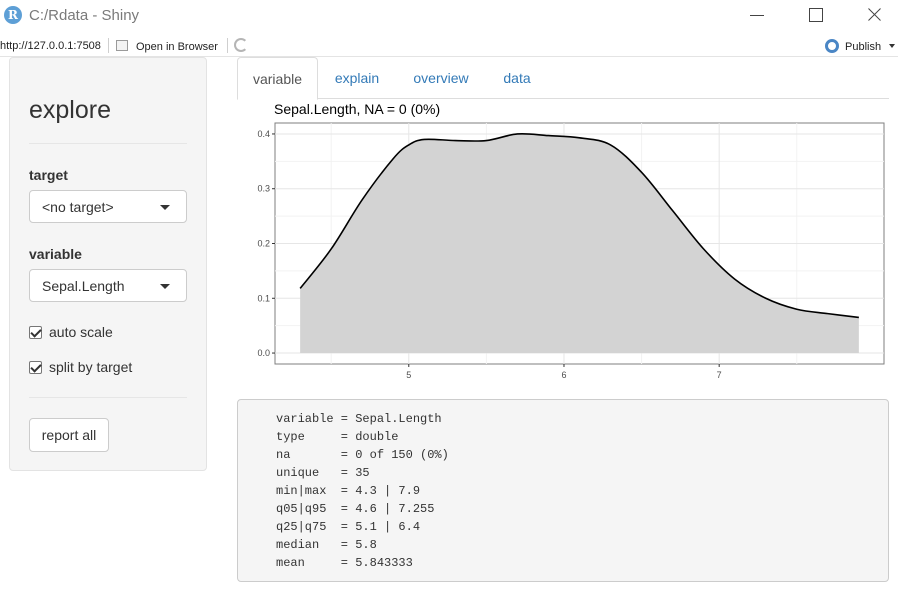  I want to click on minimize-icon, so click(756, 16).